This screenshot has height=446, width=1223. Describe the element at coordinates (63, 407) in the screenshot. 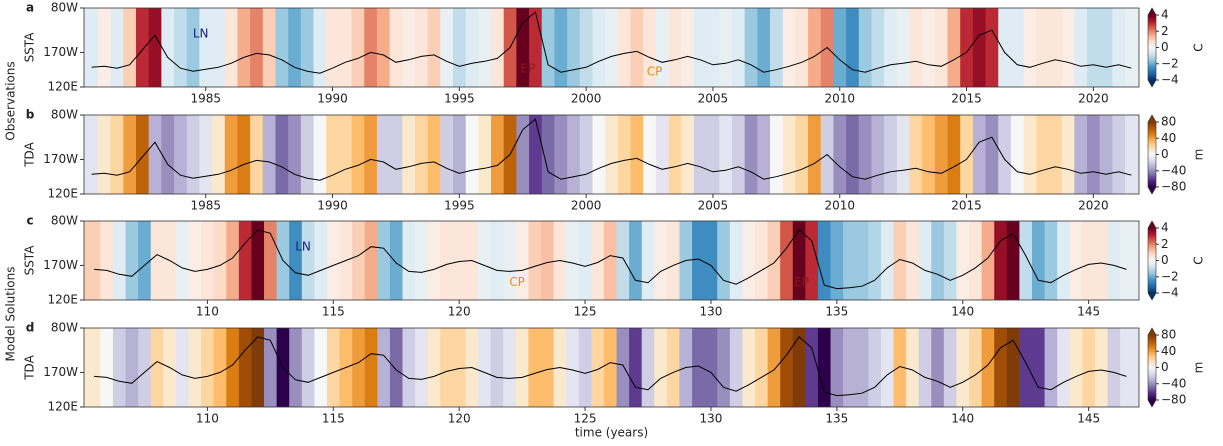

I see `y-tick-label: 120E` at that location.